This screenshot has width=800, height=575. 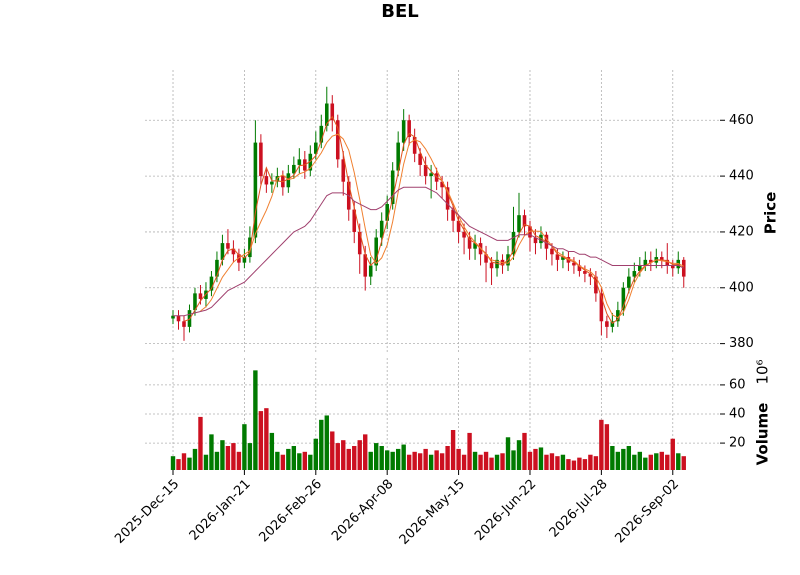 I want to click on x-tick-label: 2026-Apr-08, so click(x=362, y=510).